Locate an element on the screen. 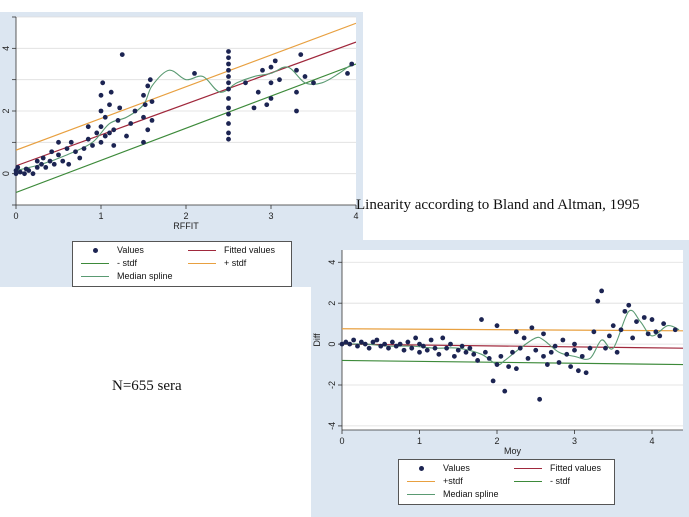  bottom-chart-legend-label: Median spline is located at coordinates (471, 494).